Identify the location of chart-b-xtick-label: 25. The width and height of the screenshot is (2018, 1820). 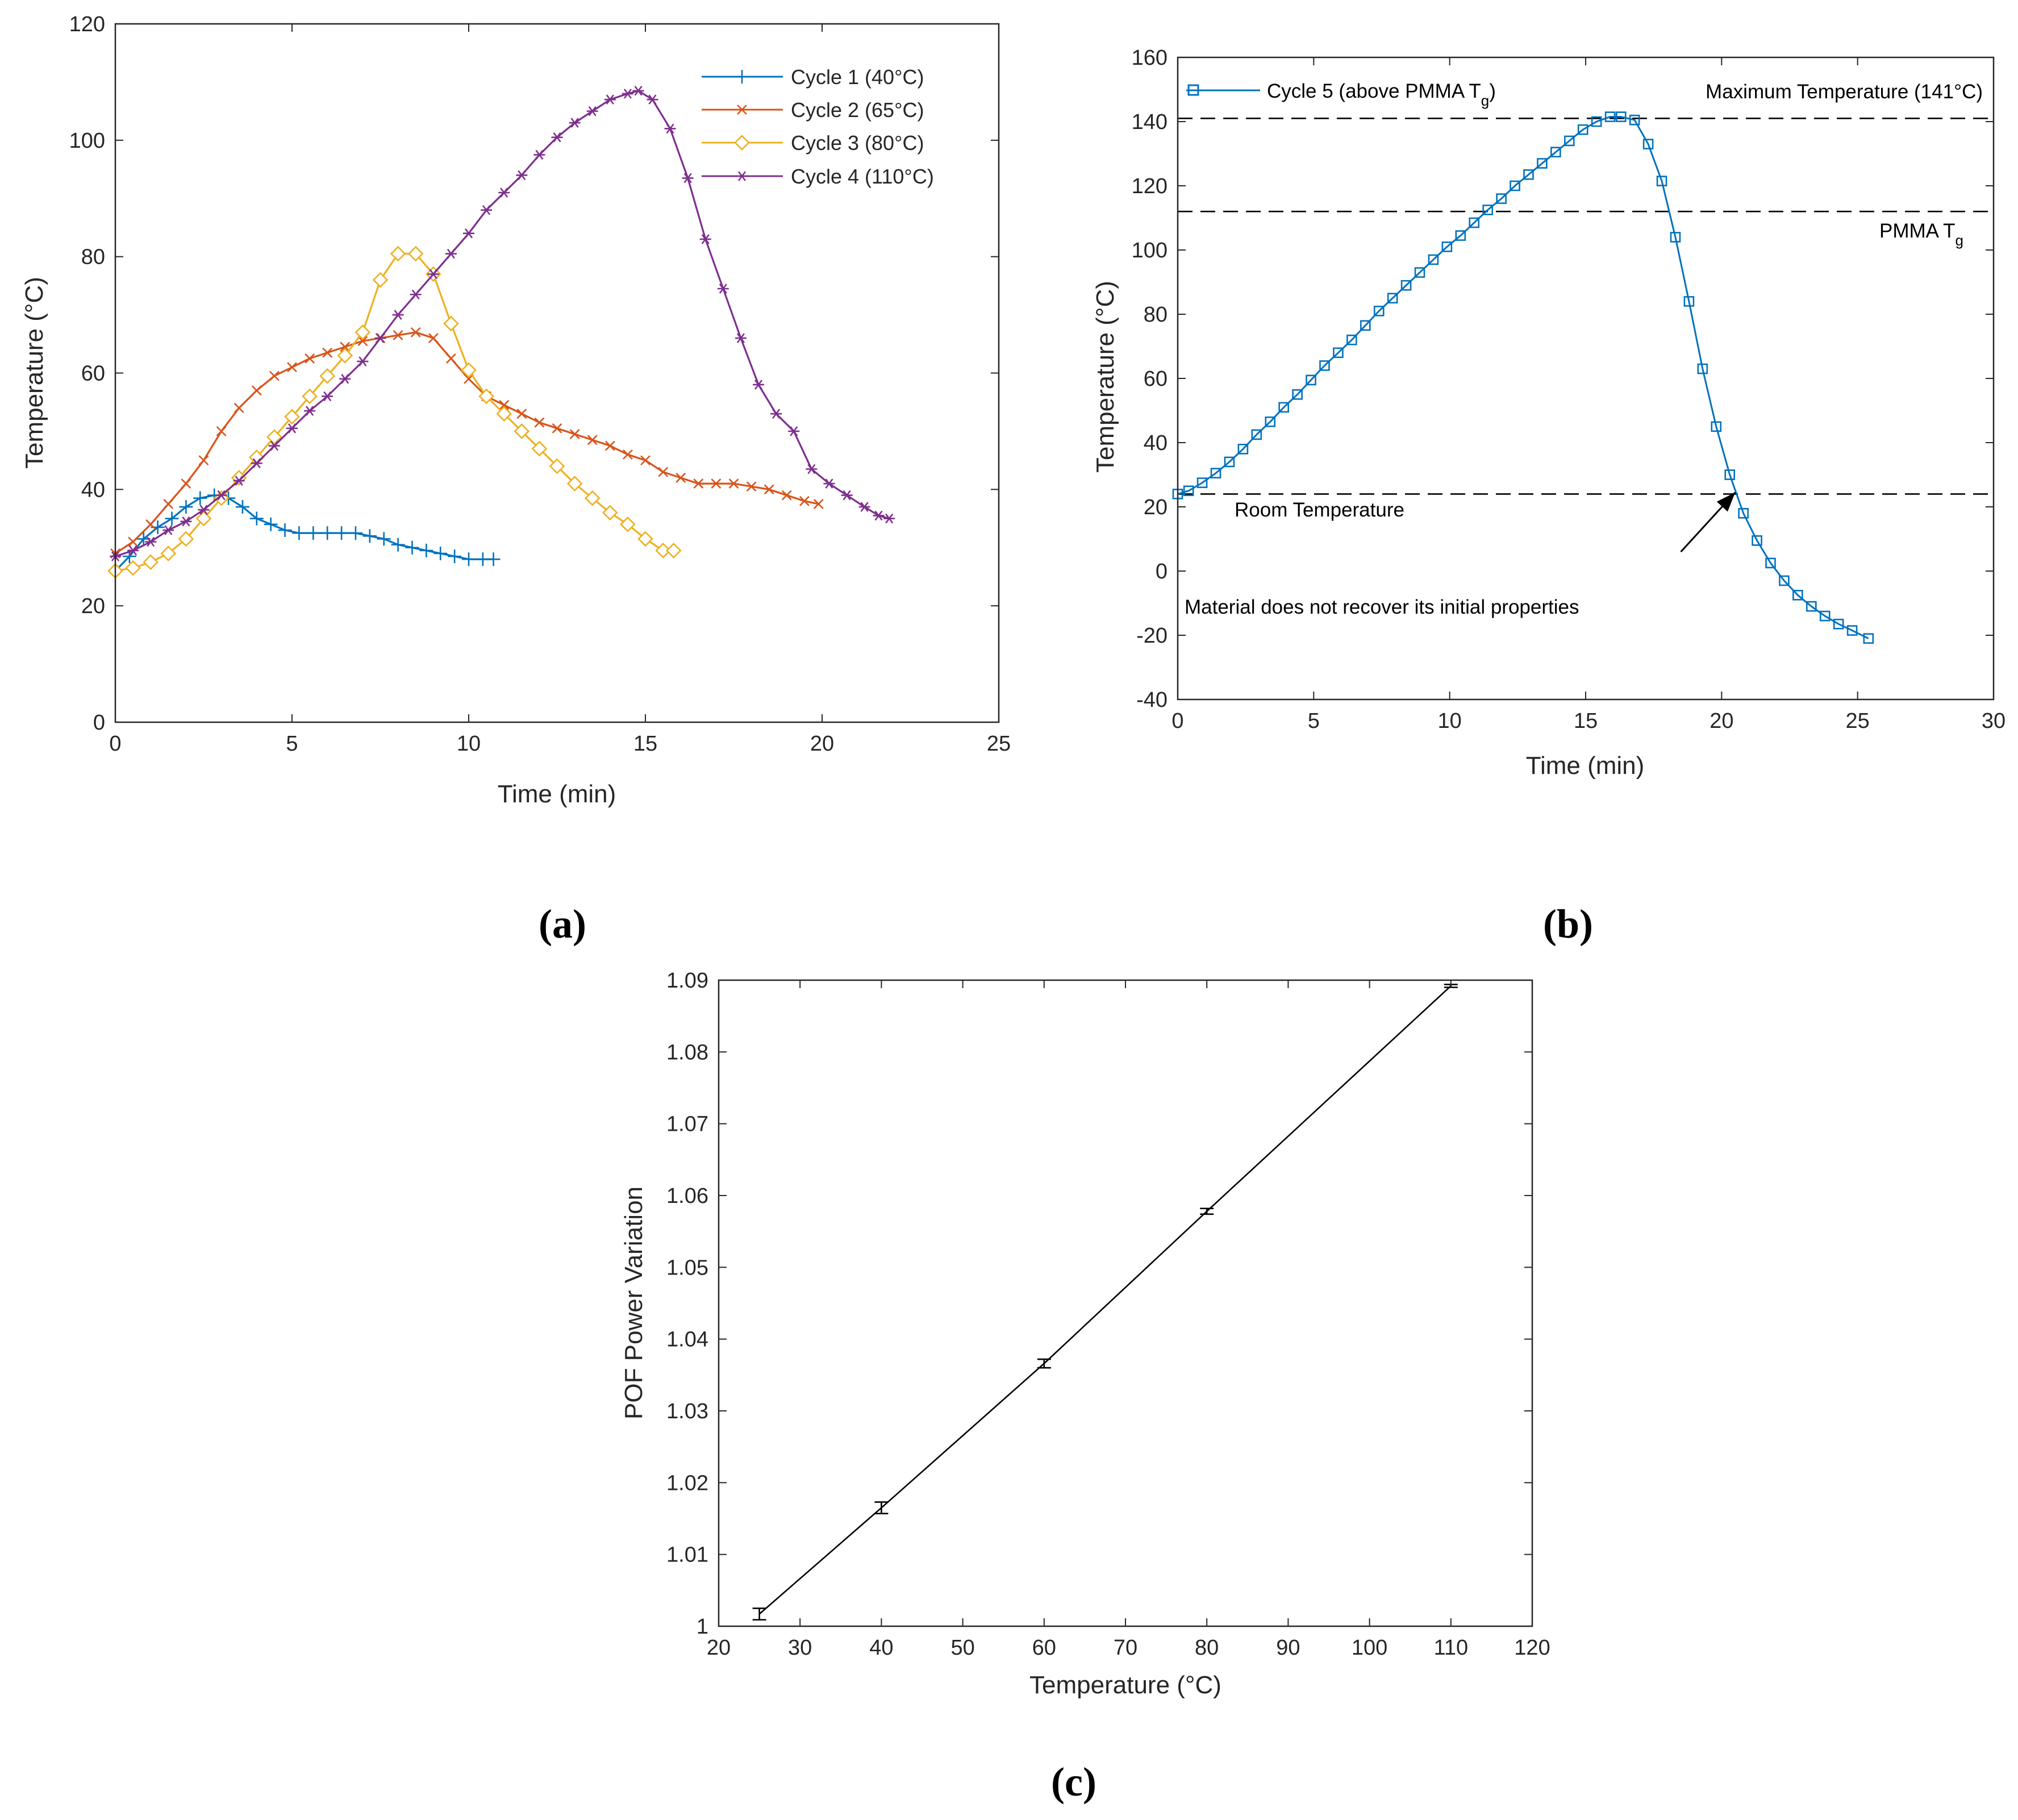
(1858, 721).